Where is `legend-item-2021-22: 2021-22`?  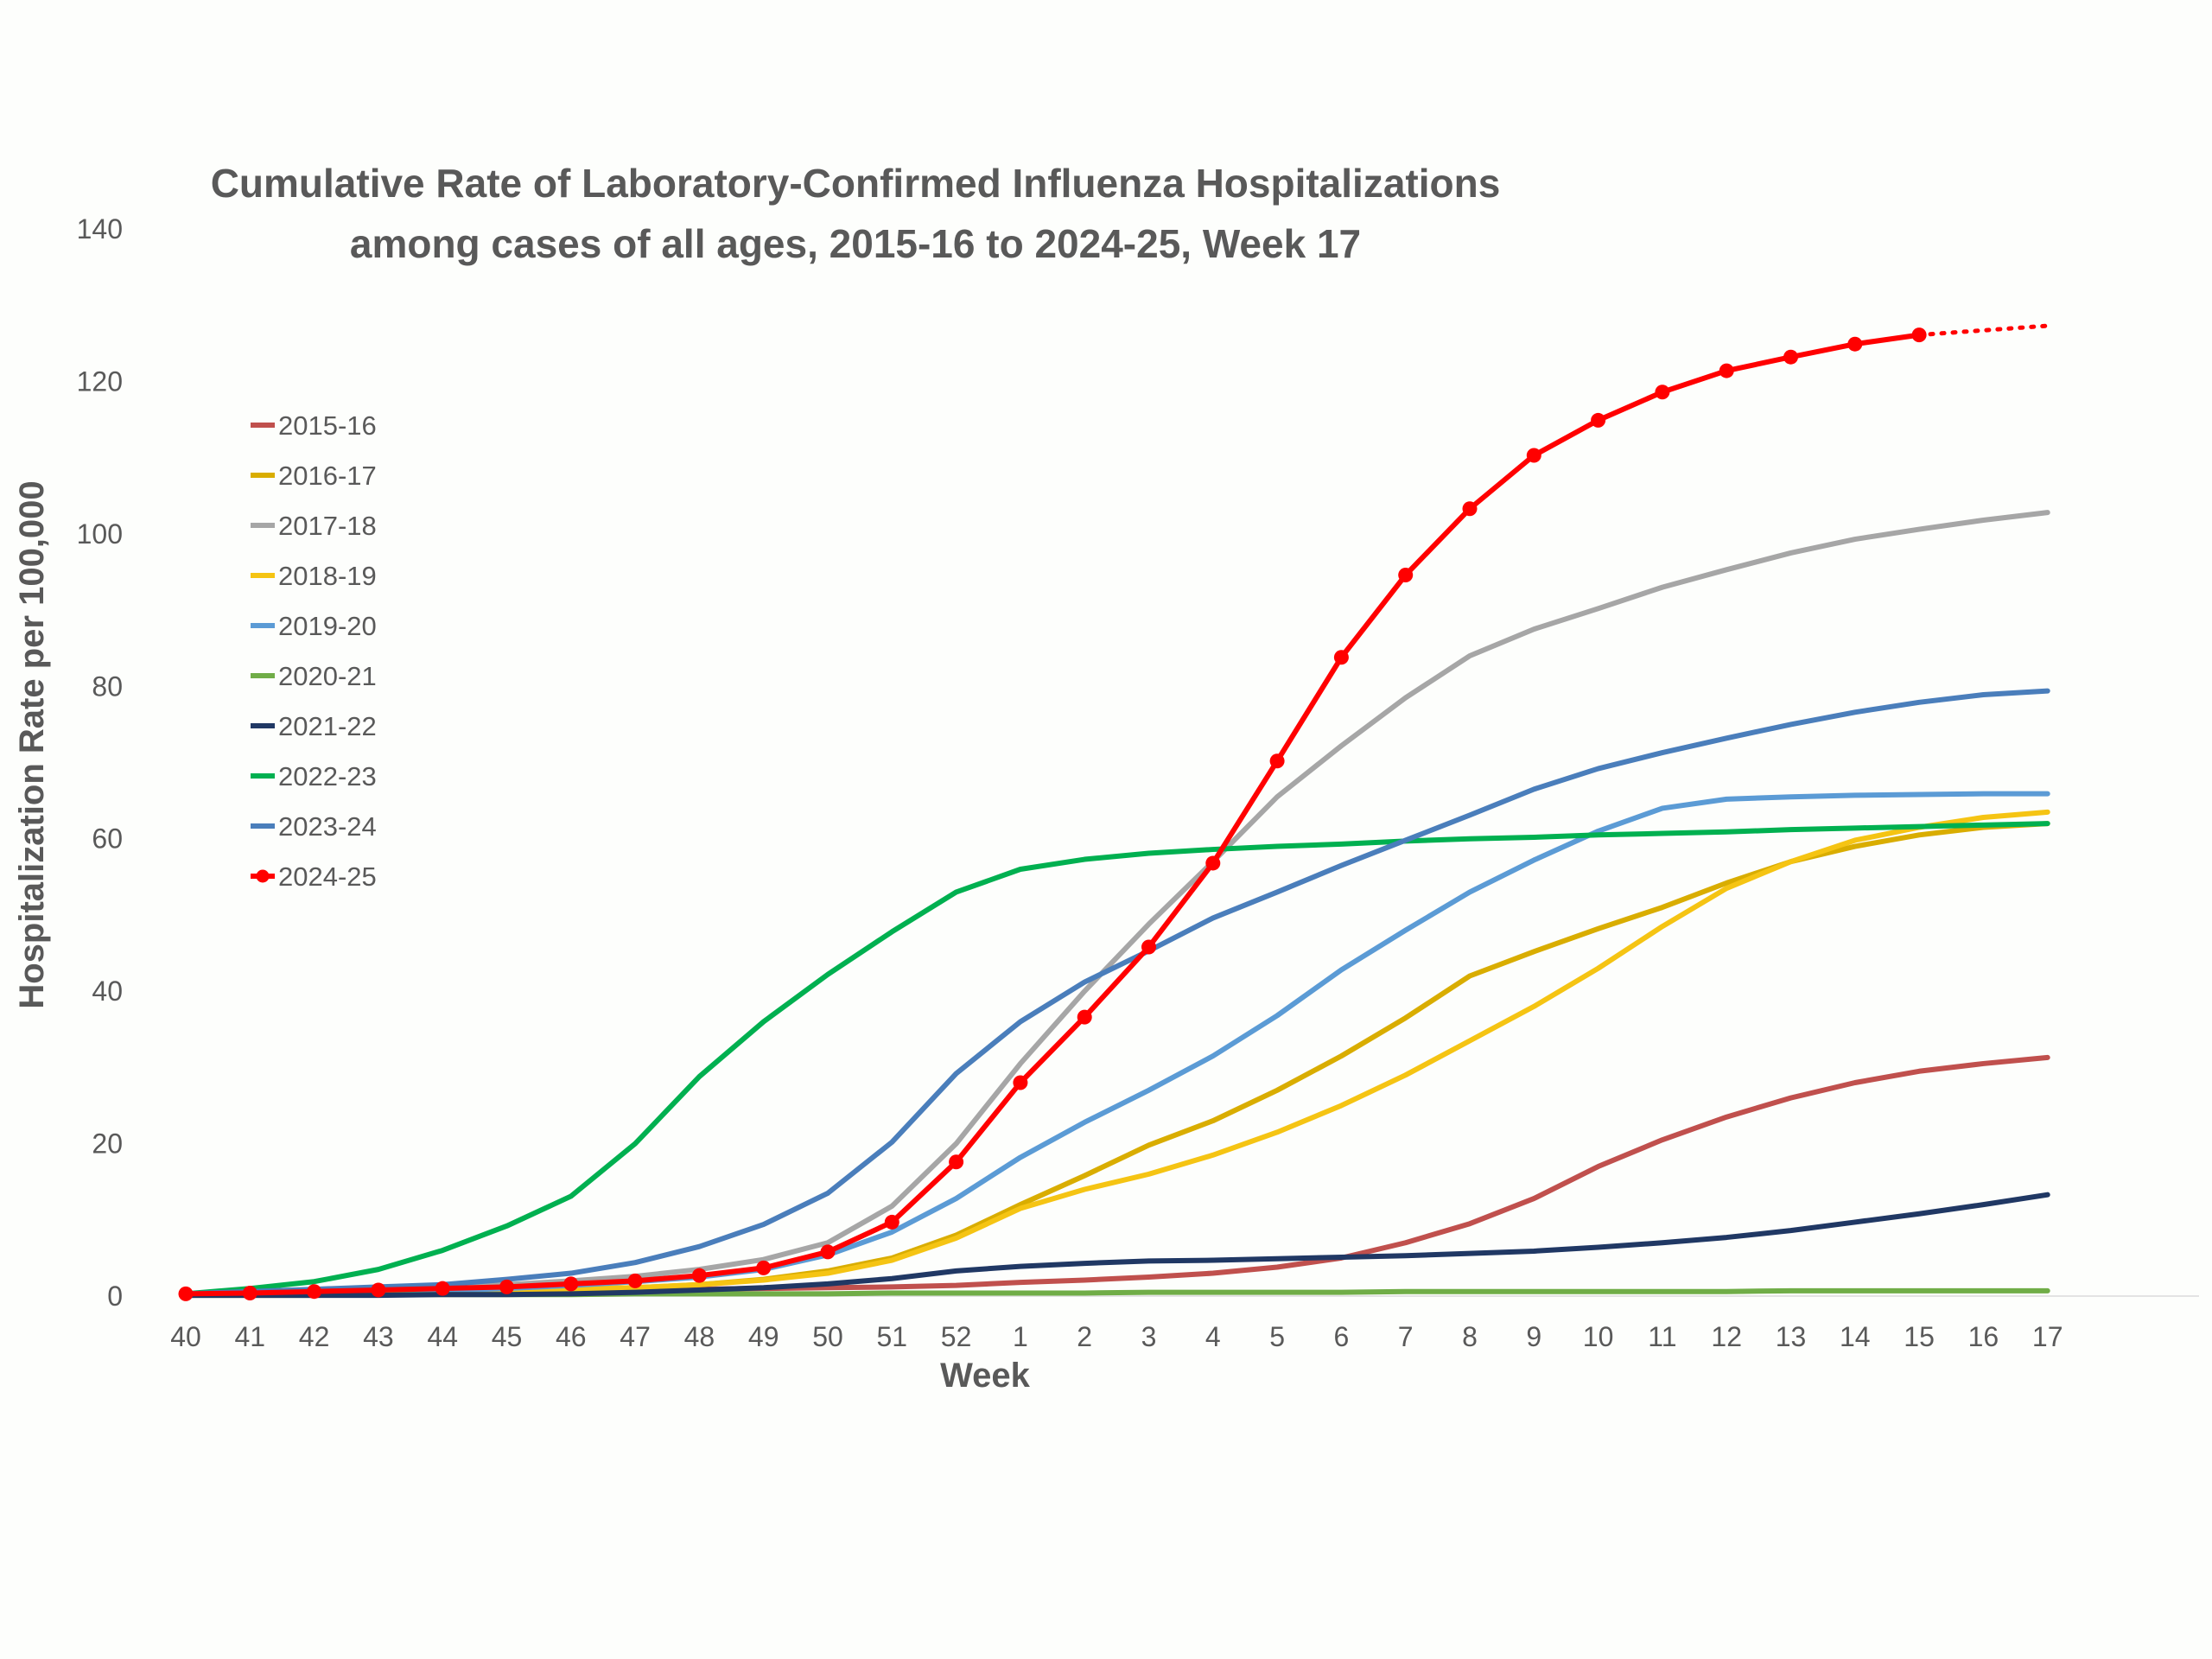
legend-item-2021-22: 2021-22 is located at coordinates (314, 726).